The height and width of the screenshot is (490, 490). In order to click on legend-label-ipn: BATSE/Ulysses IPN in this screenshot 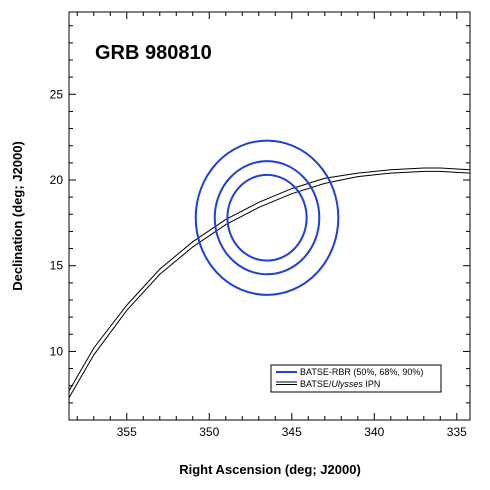, I will do `click(340, 384)`.